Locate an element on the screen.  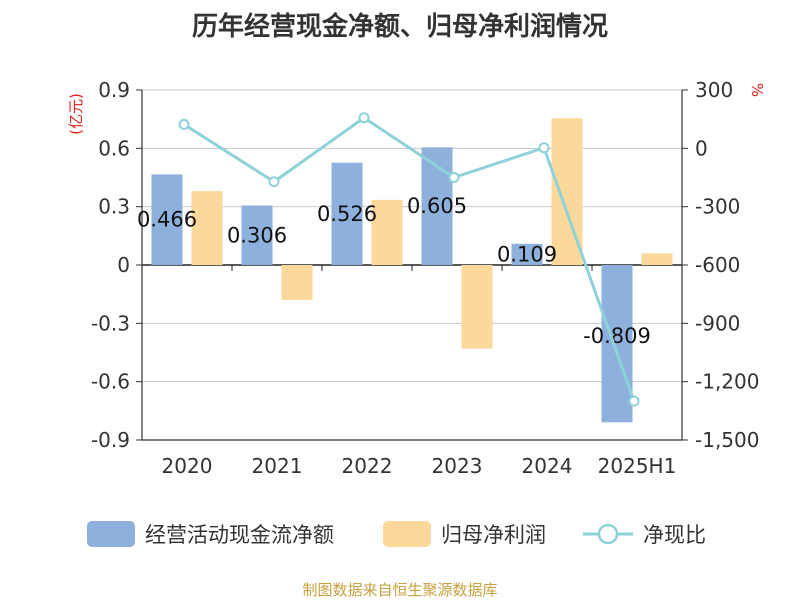
source-note: 制图数据来自恒生聚源数据库 is located at coordinates (400, 590).